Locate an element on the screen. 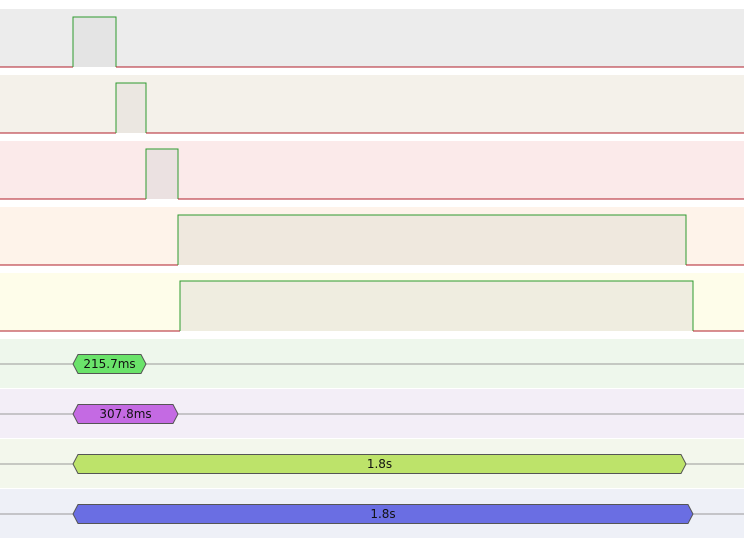 The width and height of the screenshot is (744, 546). bus-2-value-shape is located at coordinates (125, 414).